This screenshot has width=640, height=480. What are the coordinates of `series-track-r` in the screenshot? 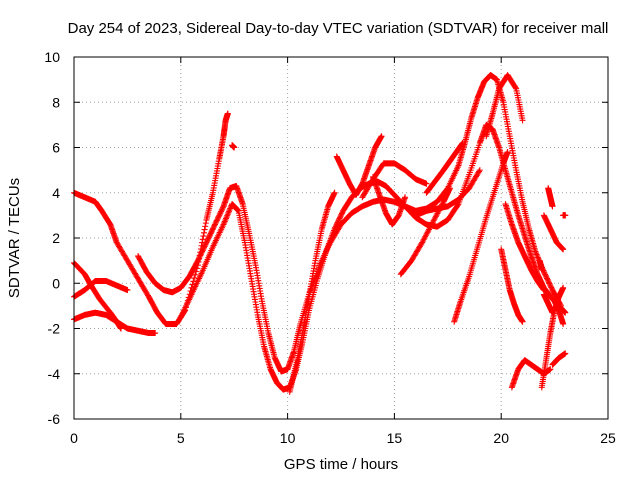 It's located at (553, 232).